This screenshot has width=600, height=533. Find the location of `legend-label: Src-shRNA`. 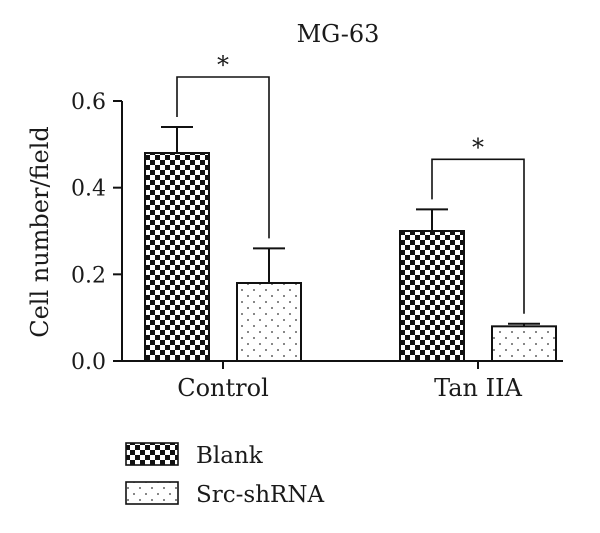

legend-label: Src-shRNA is located at coordinates (260, 495).